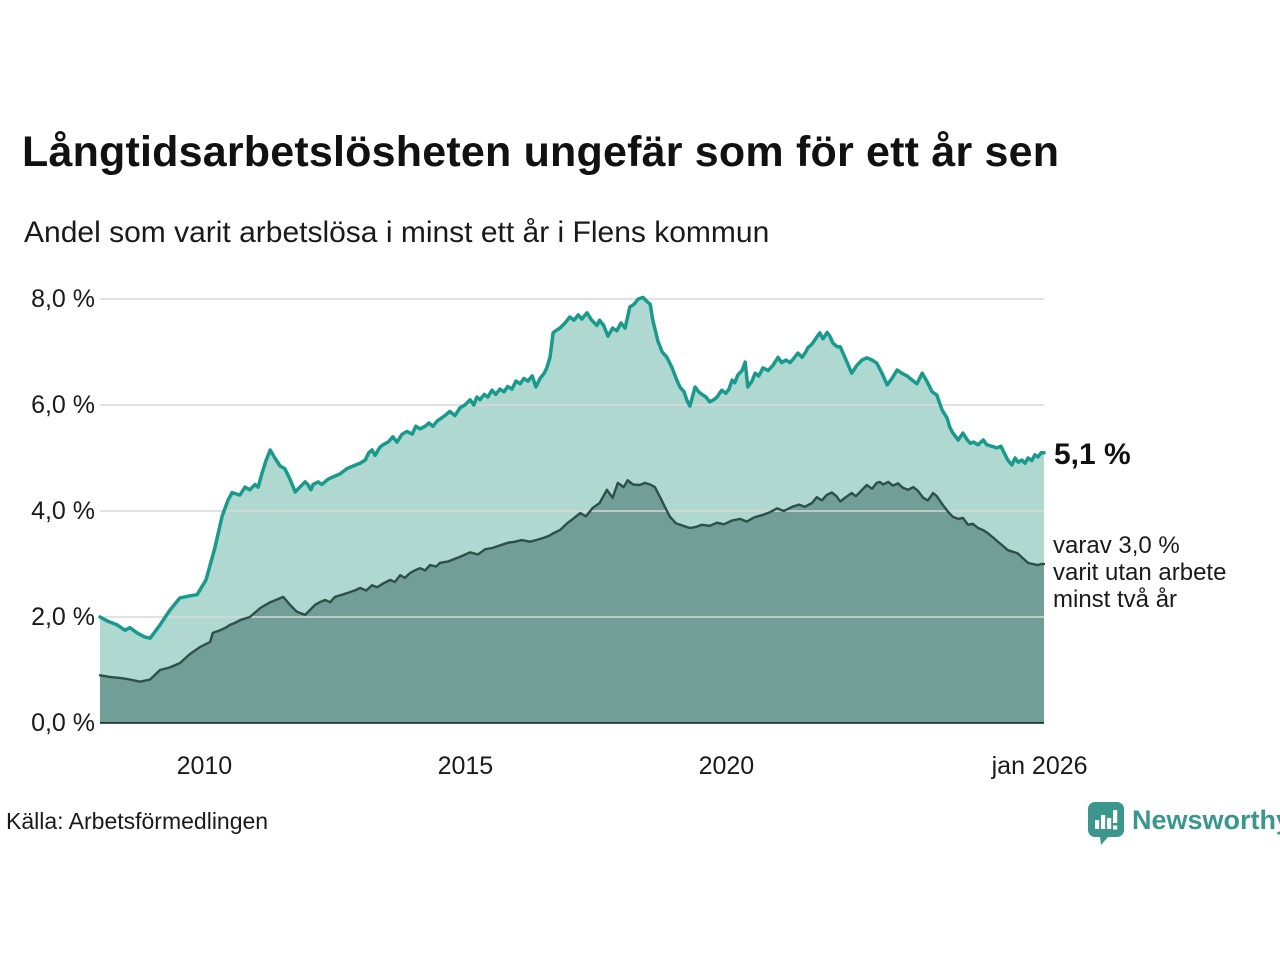  Describe the element at coordinates (204, 766) in the screenshot. I see `x-tick-label: 2010` at that location.